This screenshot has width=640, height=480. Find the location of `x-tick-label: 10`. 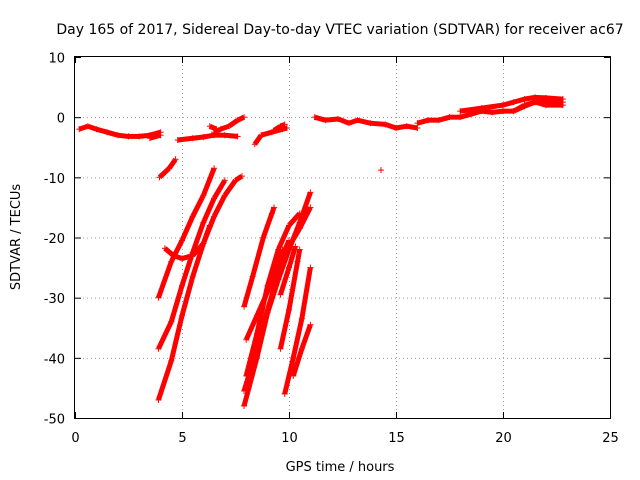

x-tick-label: 10 is located at coordinates (289, 438).